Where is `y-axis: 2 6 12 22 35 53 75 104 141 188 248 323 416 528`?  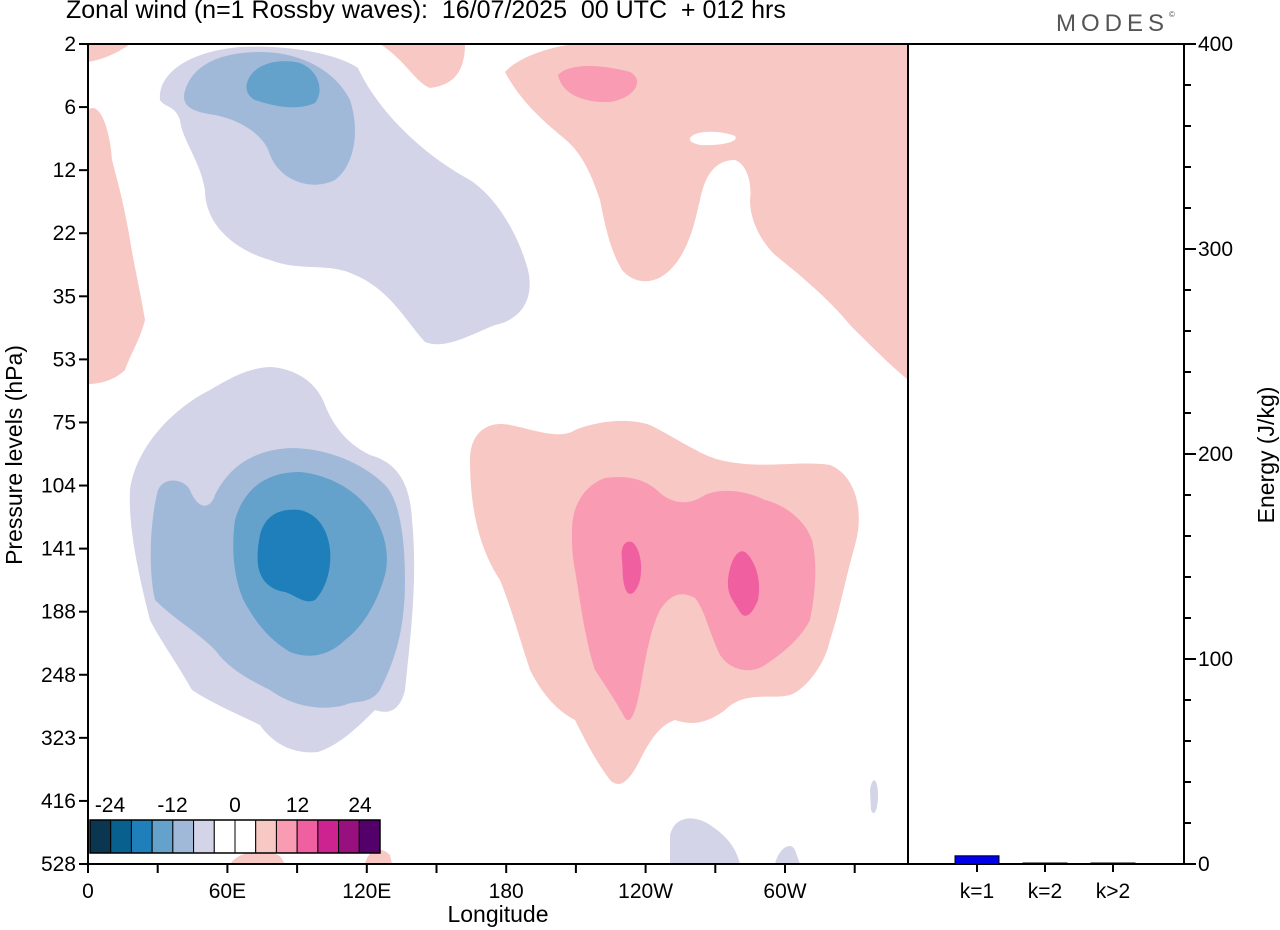
y-axis: 2 6 12 22 35 53 75 104 141 188 248 323 416 528 is located at coordinates (64, 454).